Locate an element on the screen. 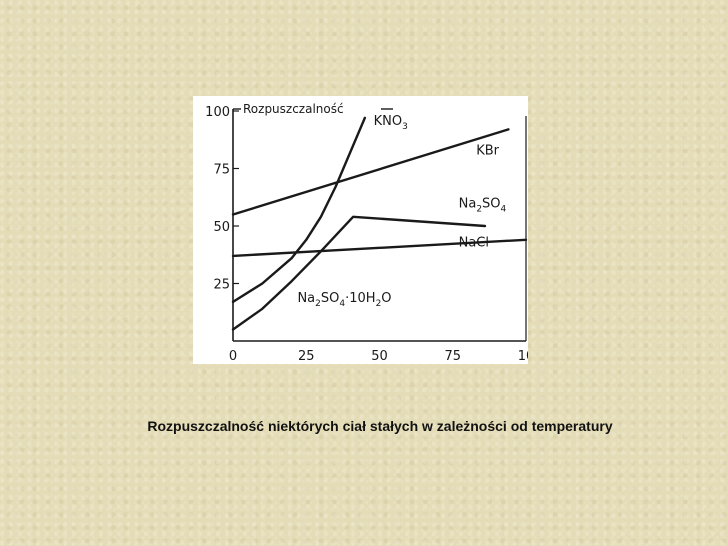  x-tick-label: 10 is located at coordinates (523, 356).